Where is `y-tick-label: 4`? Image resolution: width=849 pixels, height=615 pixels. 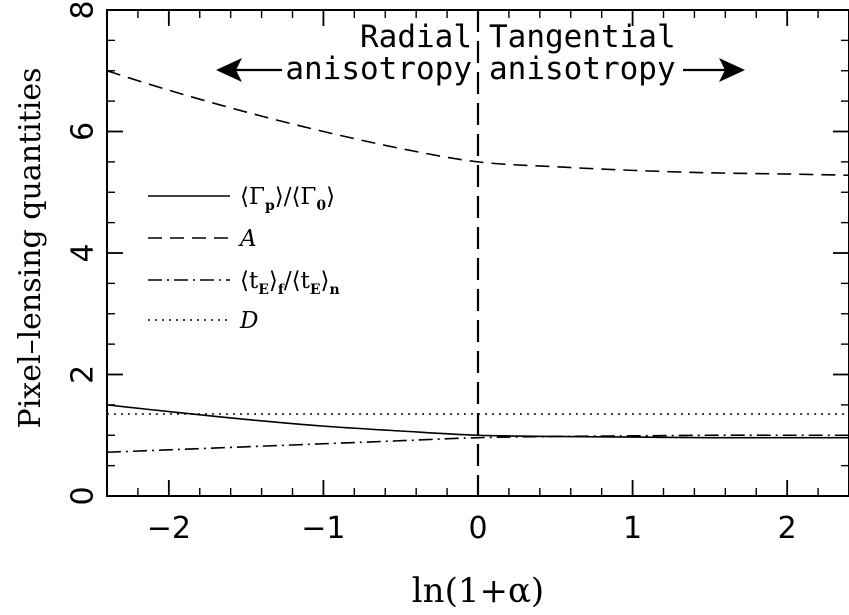
y-tick-label: 4 is located at coordinates (83, 252).